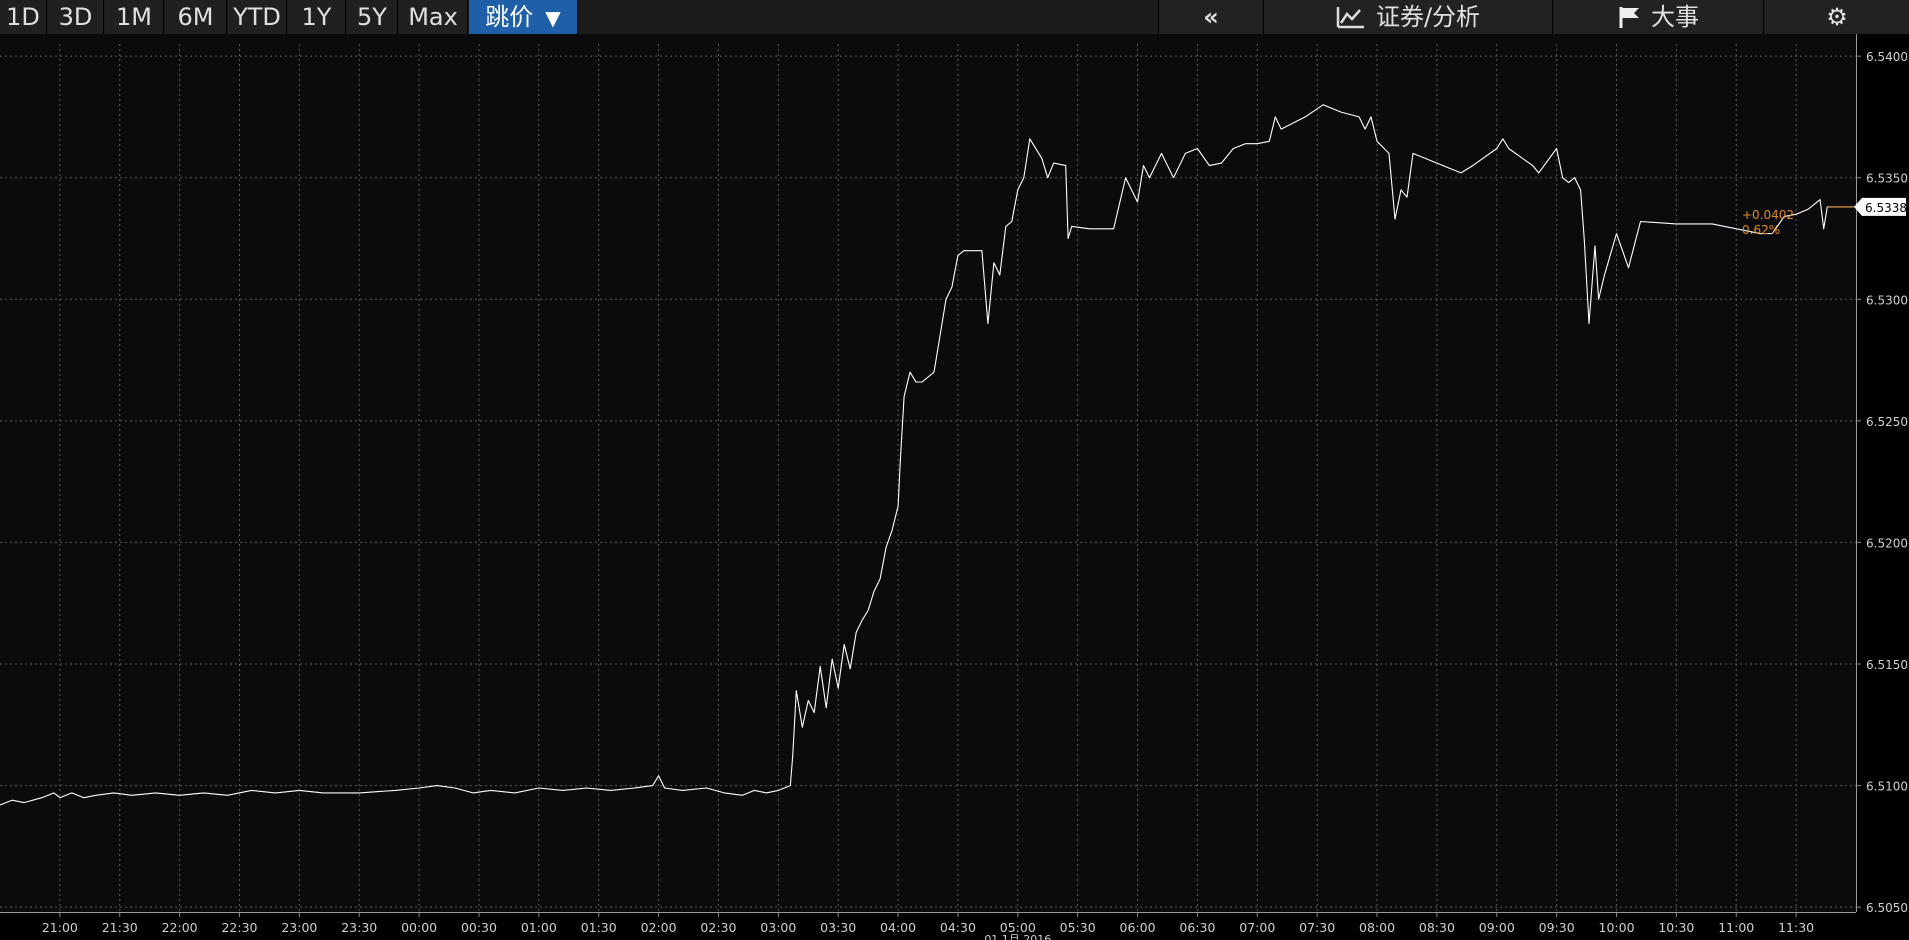  Describe the element at coordinates (1886, 208) in the screenshot. I see `last-value-label: 6.5338` at that location.